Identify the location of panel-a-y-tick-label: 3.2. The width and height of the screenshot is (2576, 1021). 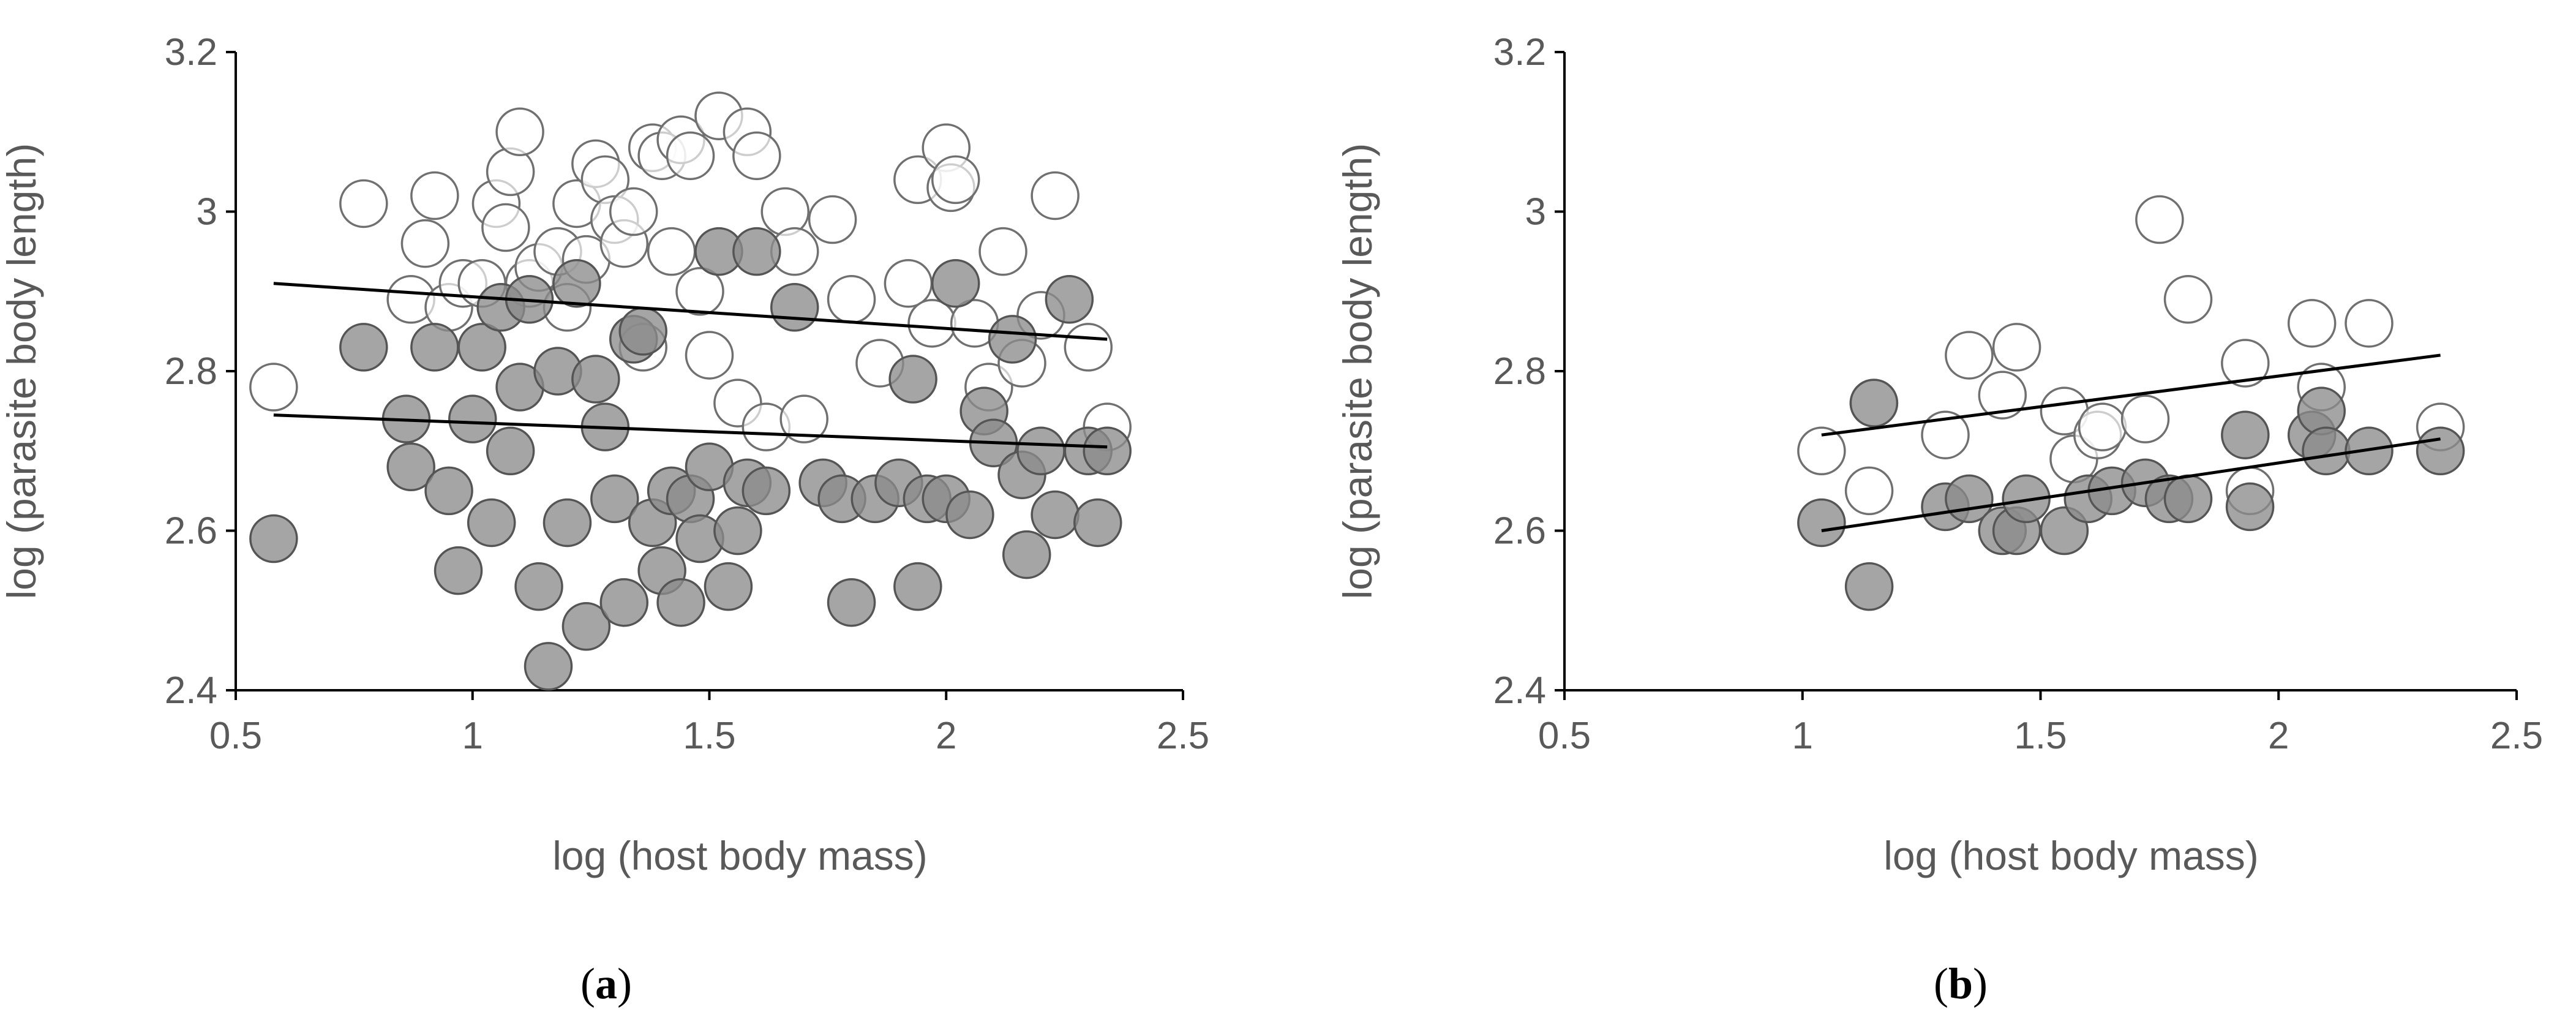
(191, 52).